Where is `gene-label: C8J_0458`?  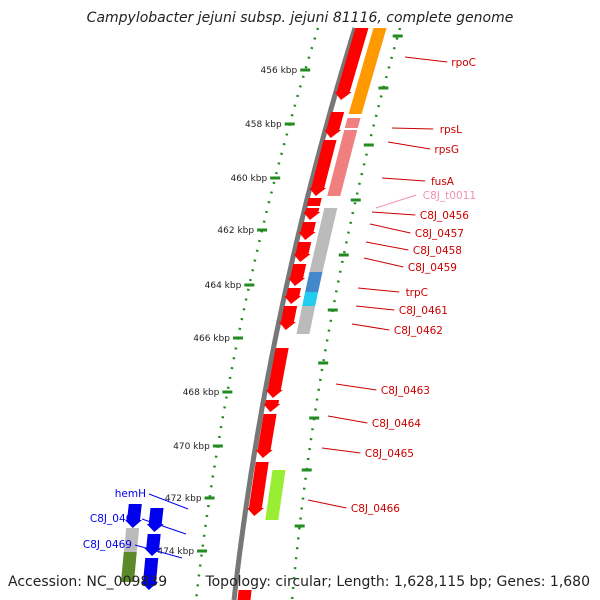
gene-label: C8J_0458 is located at coordinates (437, 251).